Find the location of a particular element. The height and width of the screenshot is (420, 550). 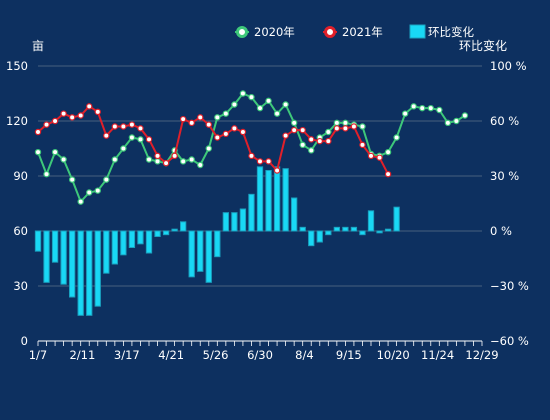

legend-item-mom: 环比变化 is located at coordinates (441, 31).